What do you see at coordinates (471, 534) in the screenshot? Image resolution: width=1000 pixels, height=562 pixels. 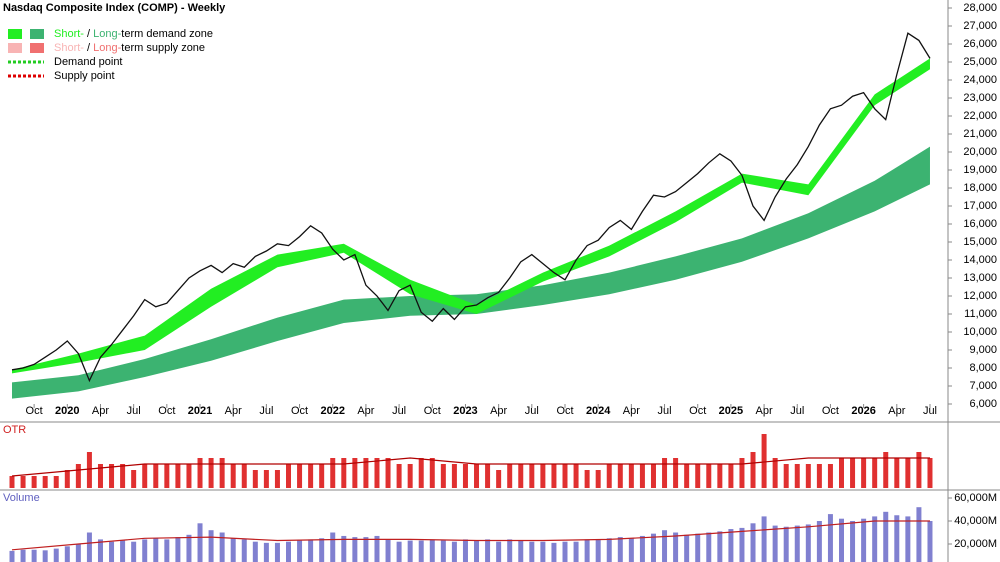 I see `volume-bars` at bounding box center [471, 534].